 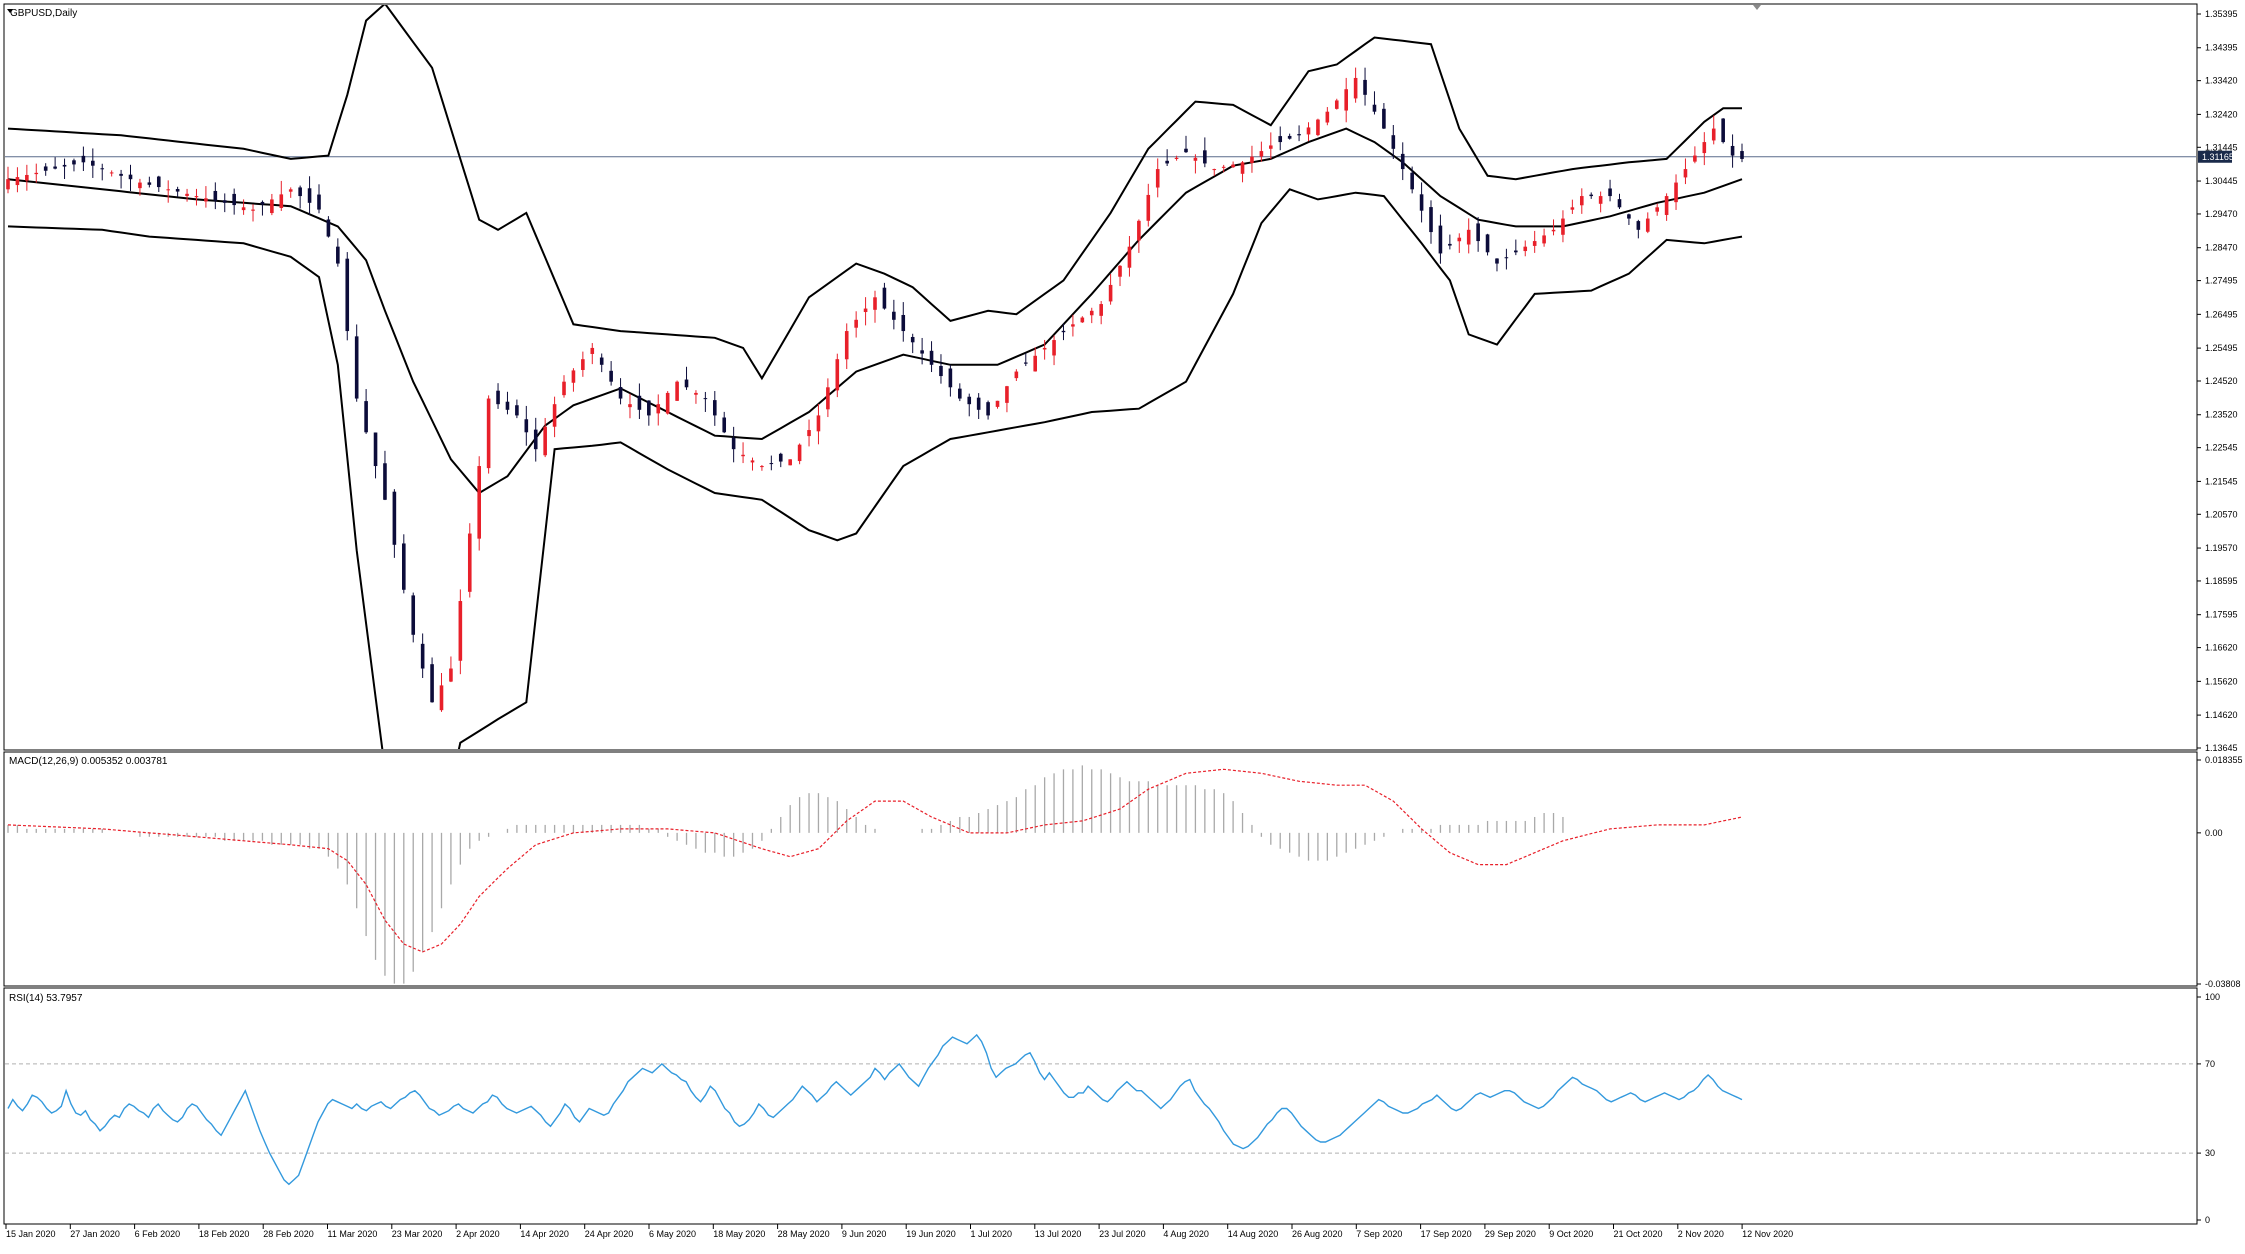 I want to click on time-tick: 9 Oct 2020, so click(x=1570, y=1231).